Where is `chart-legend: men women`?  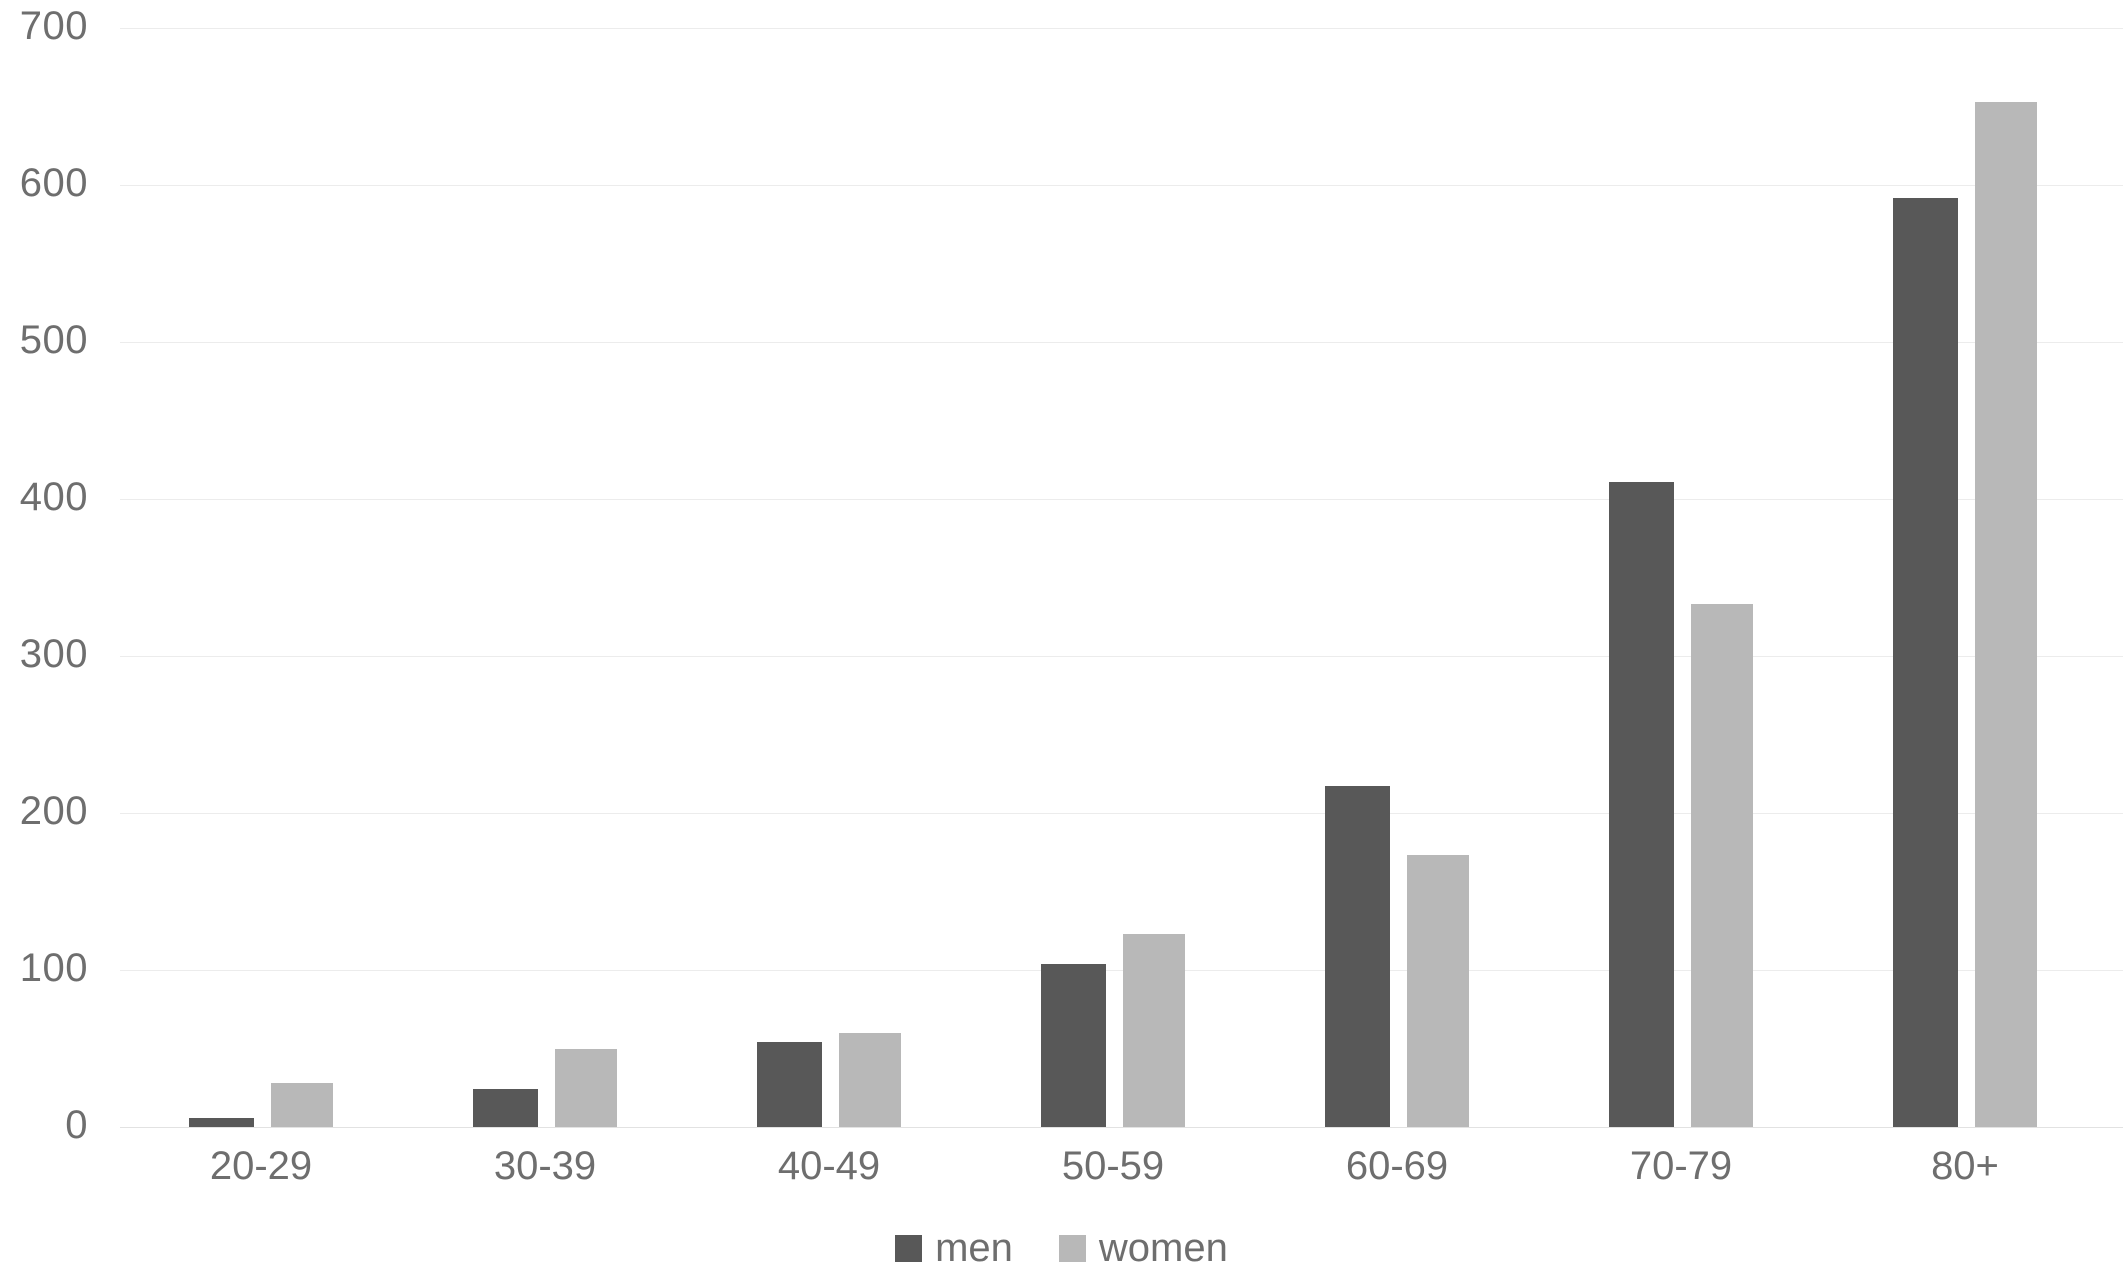 chart-legend: men women is located at coordinates (1061, 1248).